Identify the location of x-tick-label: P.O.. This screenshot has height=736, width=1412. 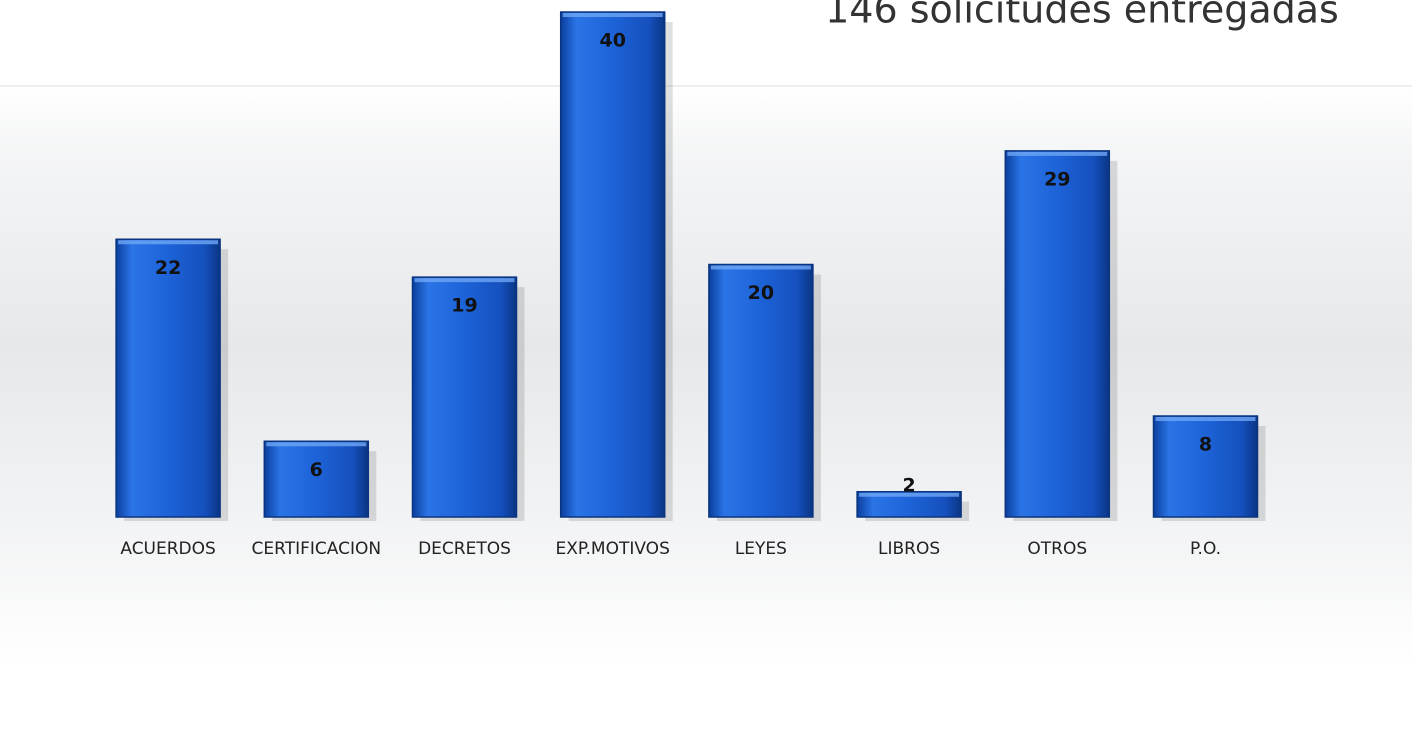
(1205, 549).